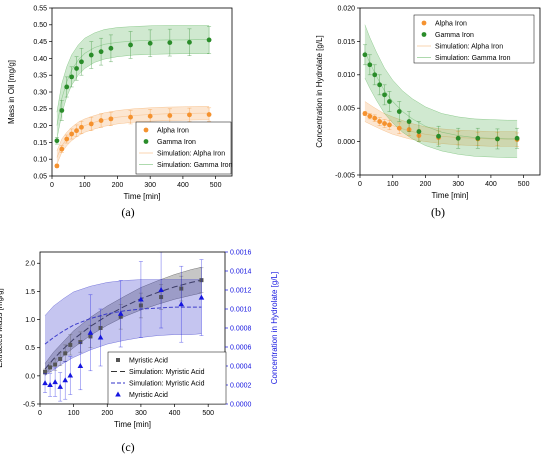 The image size is (550, 462). I want to click on plot-frame, so click(450, 91).